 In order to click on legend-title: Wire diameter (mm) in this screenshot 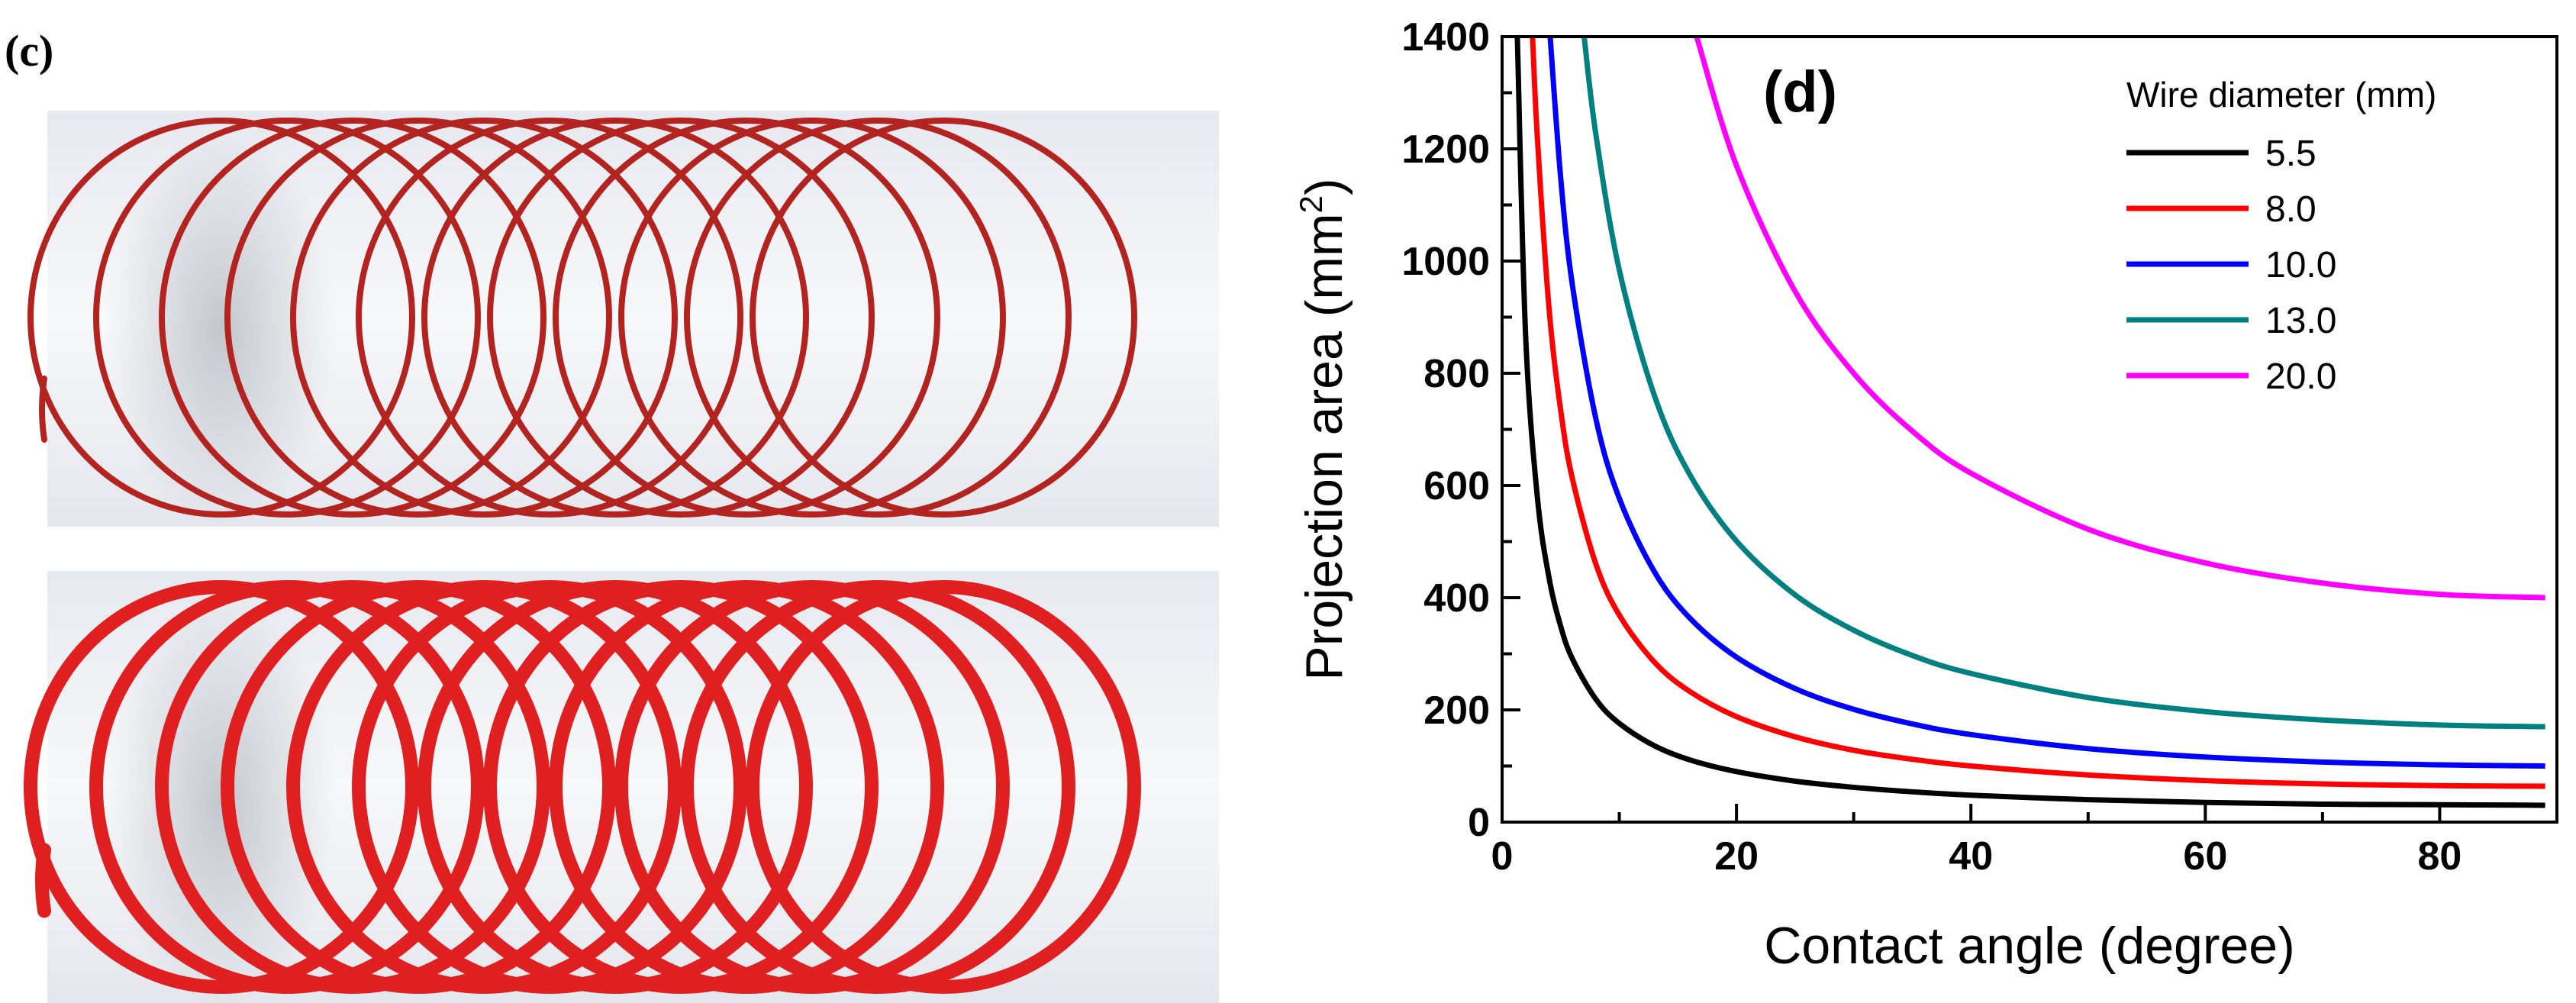, I will do `click(2281, 94)`.